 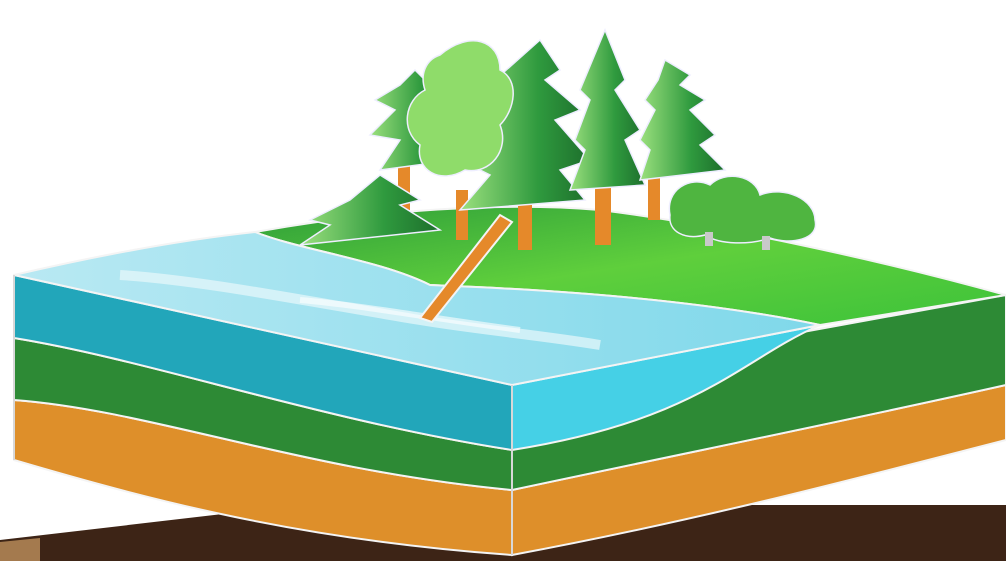 What do you see at coordinates (742, 209) in the screenshot?
I see `shrub` at bounding box center [742, 209].